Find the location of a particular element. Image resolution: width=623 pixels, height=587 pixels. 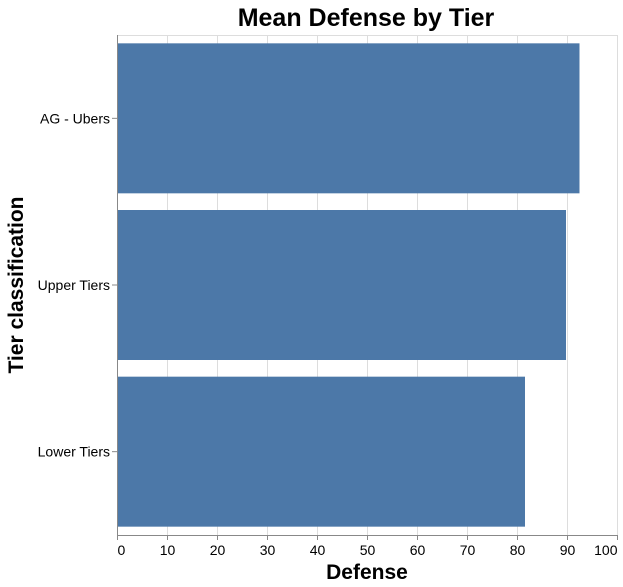

x-tick-label: 70 is located at coordinates (468, 550).